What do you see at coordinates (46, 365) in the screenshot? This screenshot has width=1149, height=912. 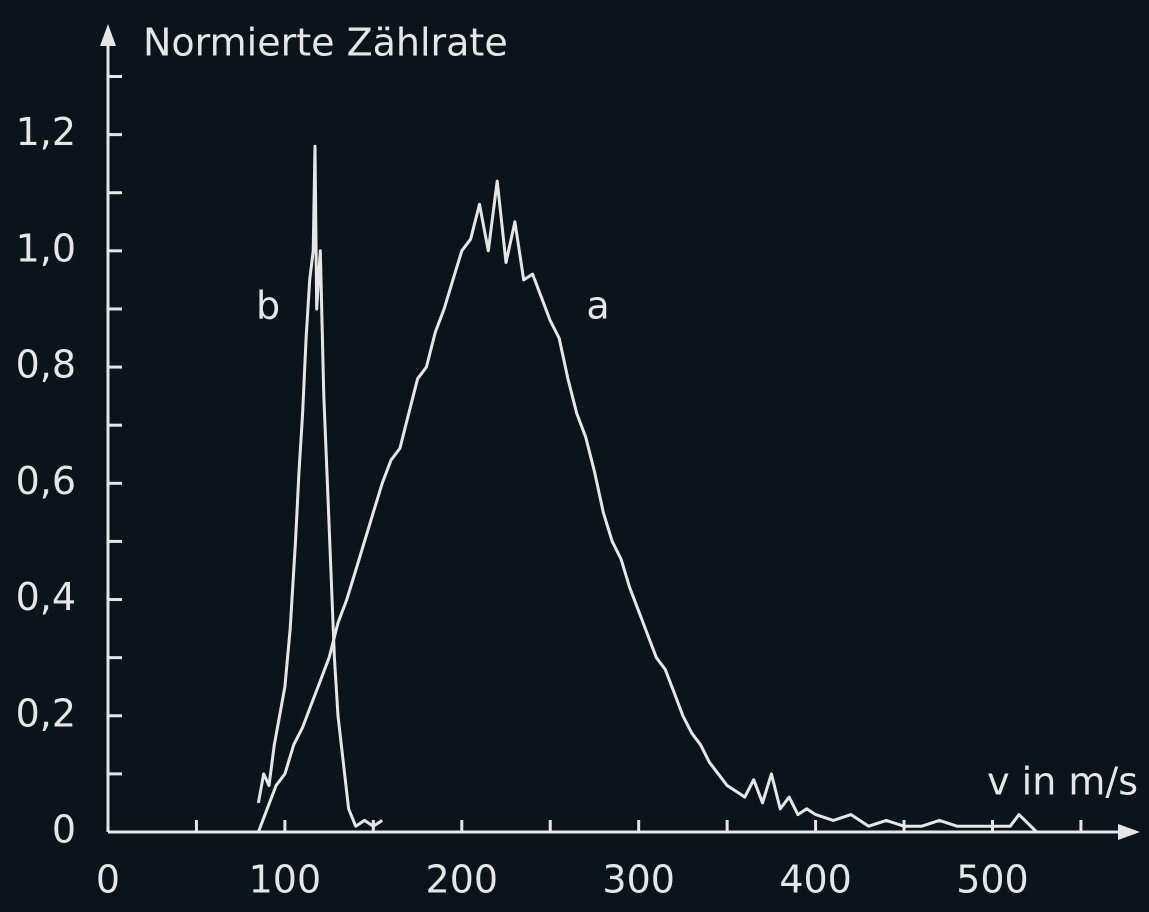 I see `y-tick-label: 0,8` at bounding box center [46, 365].